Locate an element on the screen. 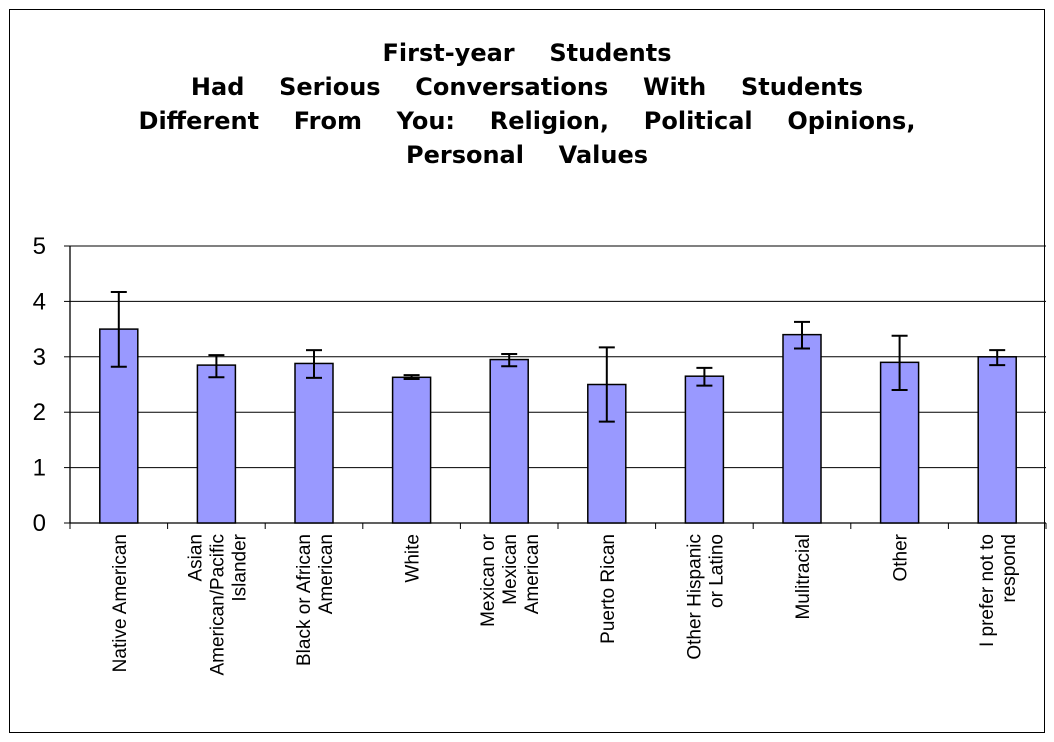 This screenshot has height=742, width=1054. x-category-label: I prefer not to is located at coordinates (987, 590).